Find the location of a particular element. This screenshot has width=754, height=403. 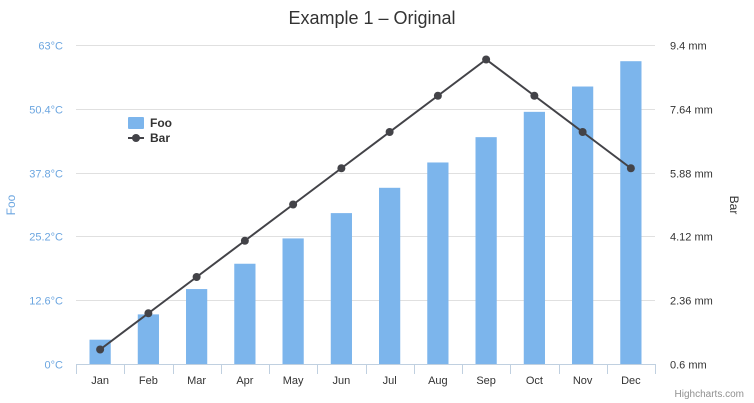

legend-label-foo: Foo is located at coordinates (161, 123).